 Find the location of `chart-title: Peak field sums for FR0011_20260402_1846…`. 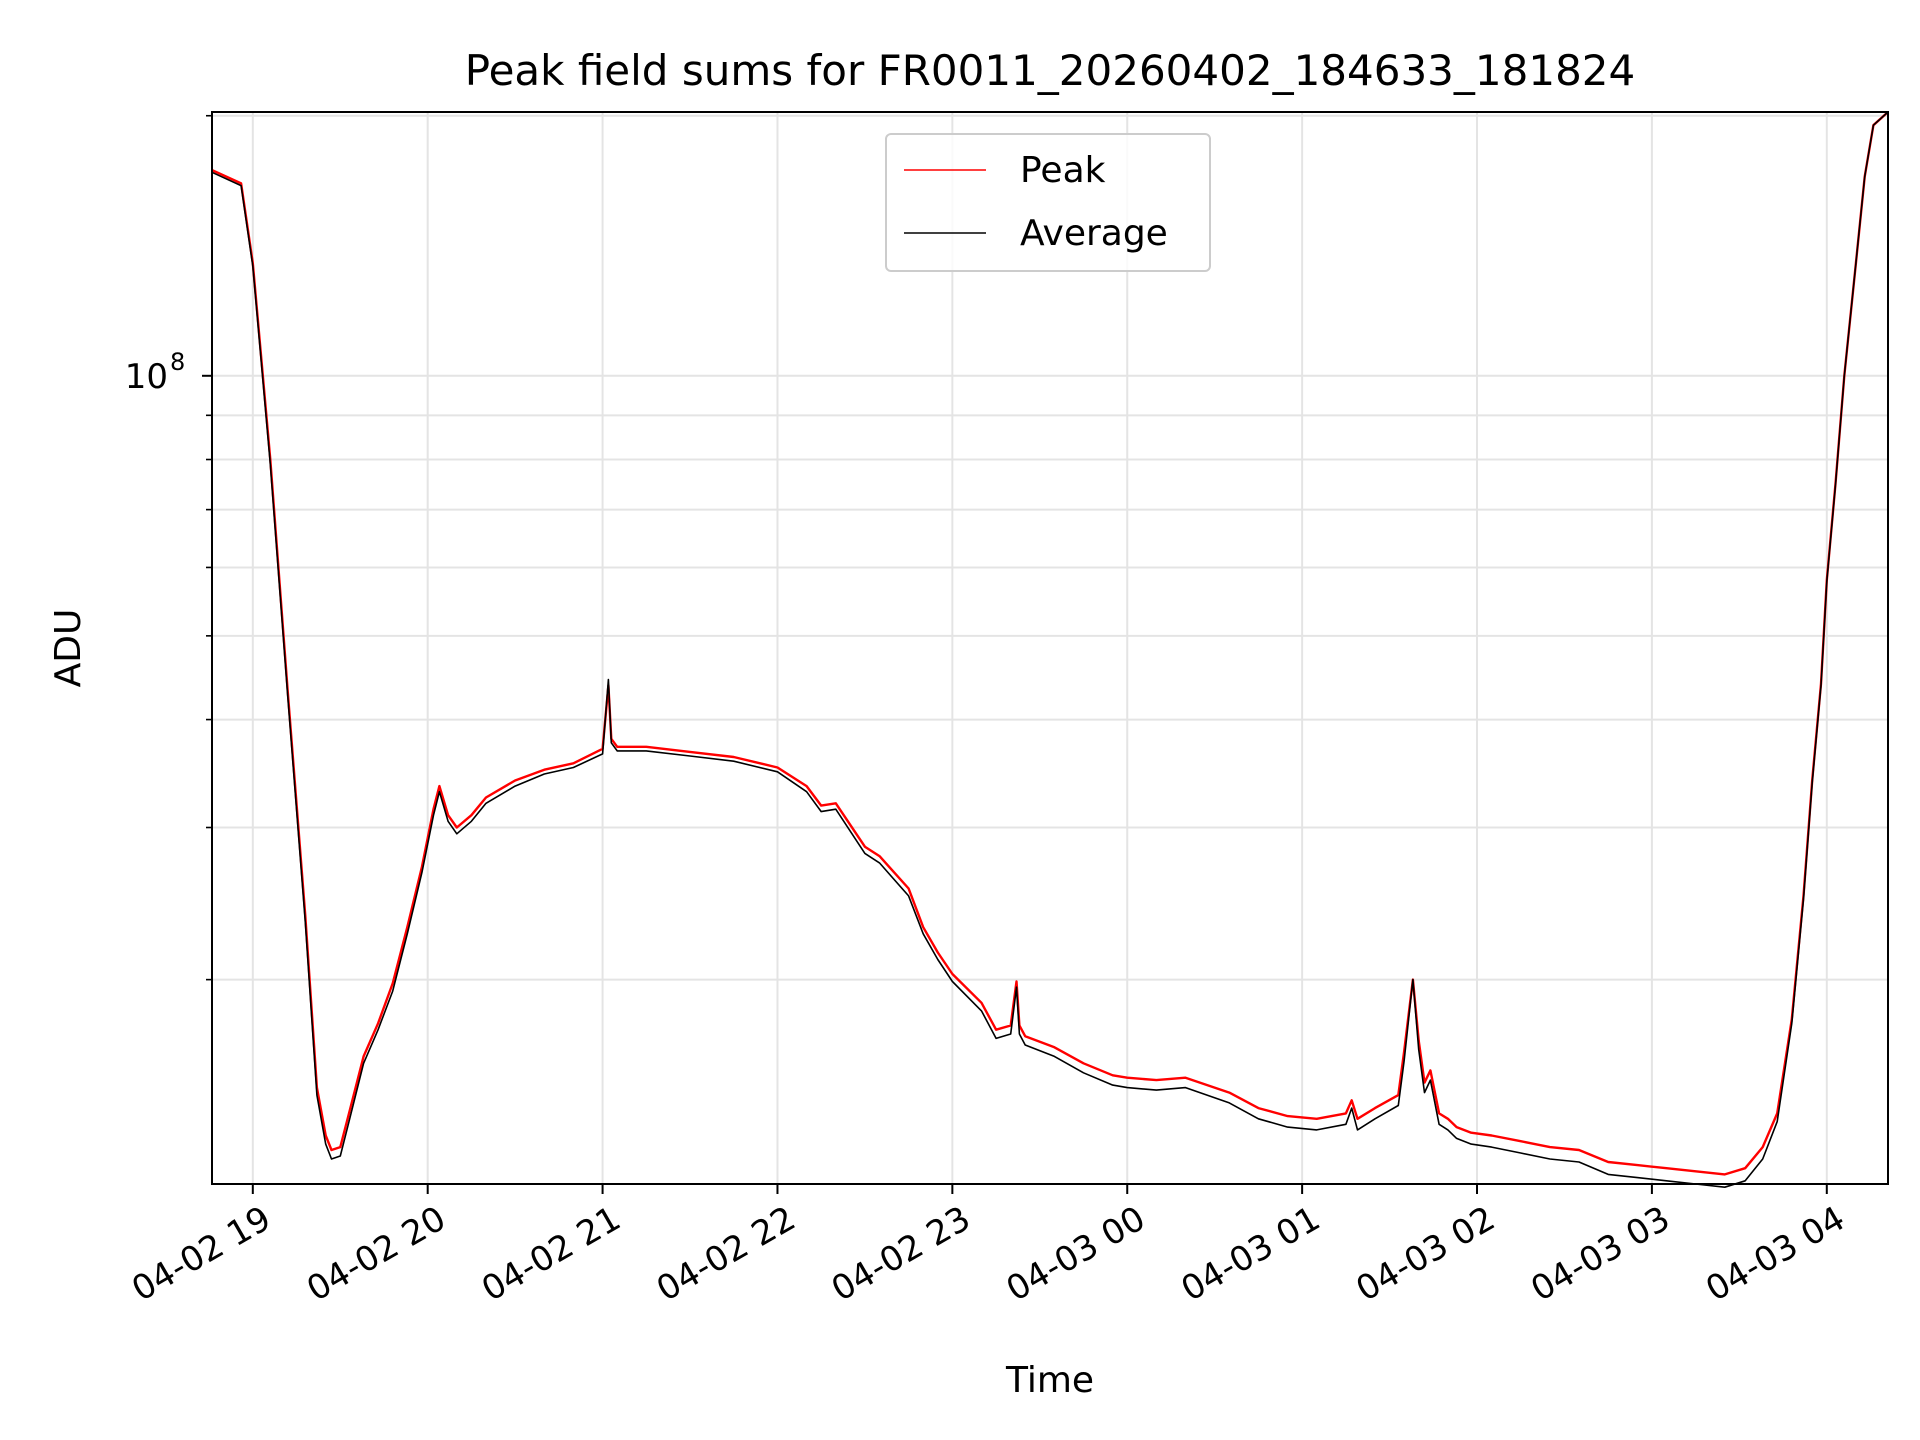

chart-title: Peak field sums for FR0011_20260402_1846… is located at coordinates (1050, 70).